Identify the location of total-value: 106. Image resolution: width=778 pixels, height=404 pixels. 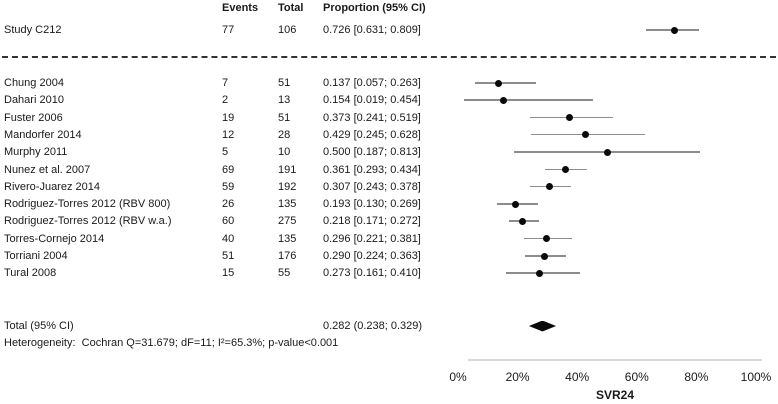
(287, 30).